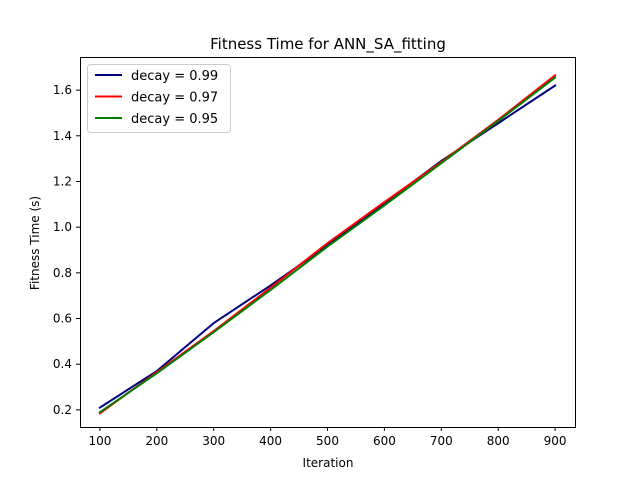  I want to click on legend-label-1: decay = 0.97, so click(174, 98).